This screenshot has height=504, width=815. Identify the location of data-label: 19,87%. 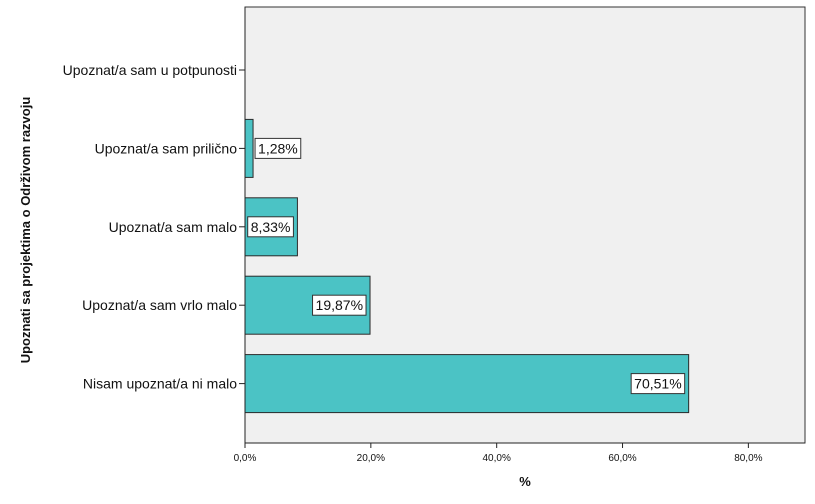
(339, 305).